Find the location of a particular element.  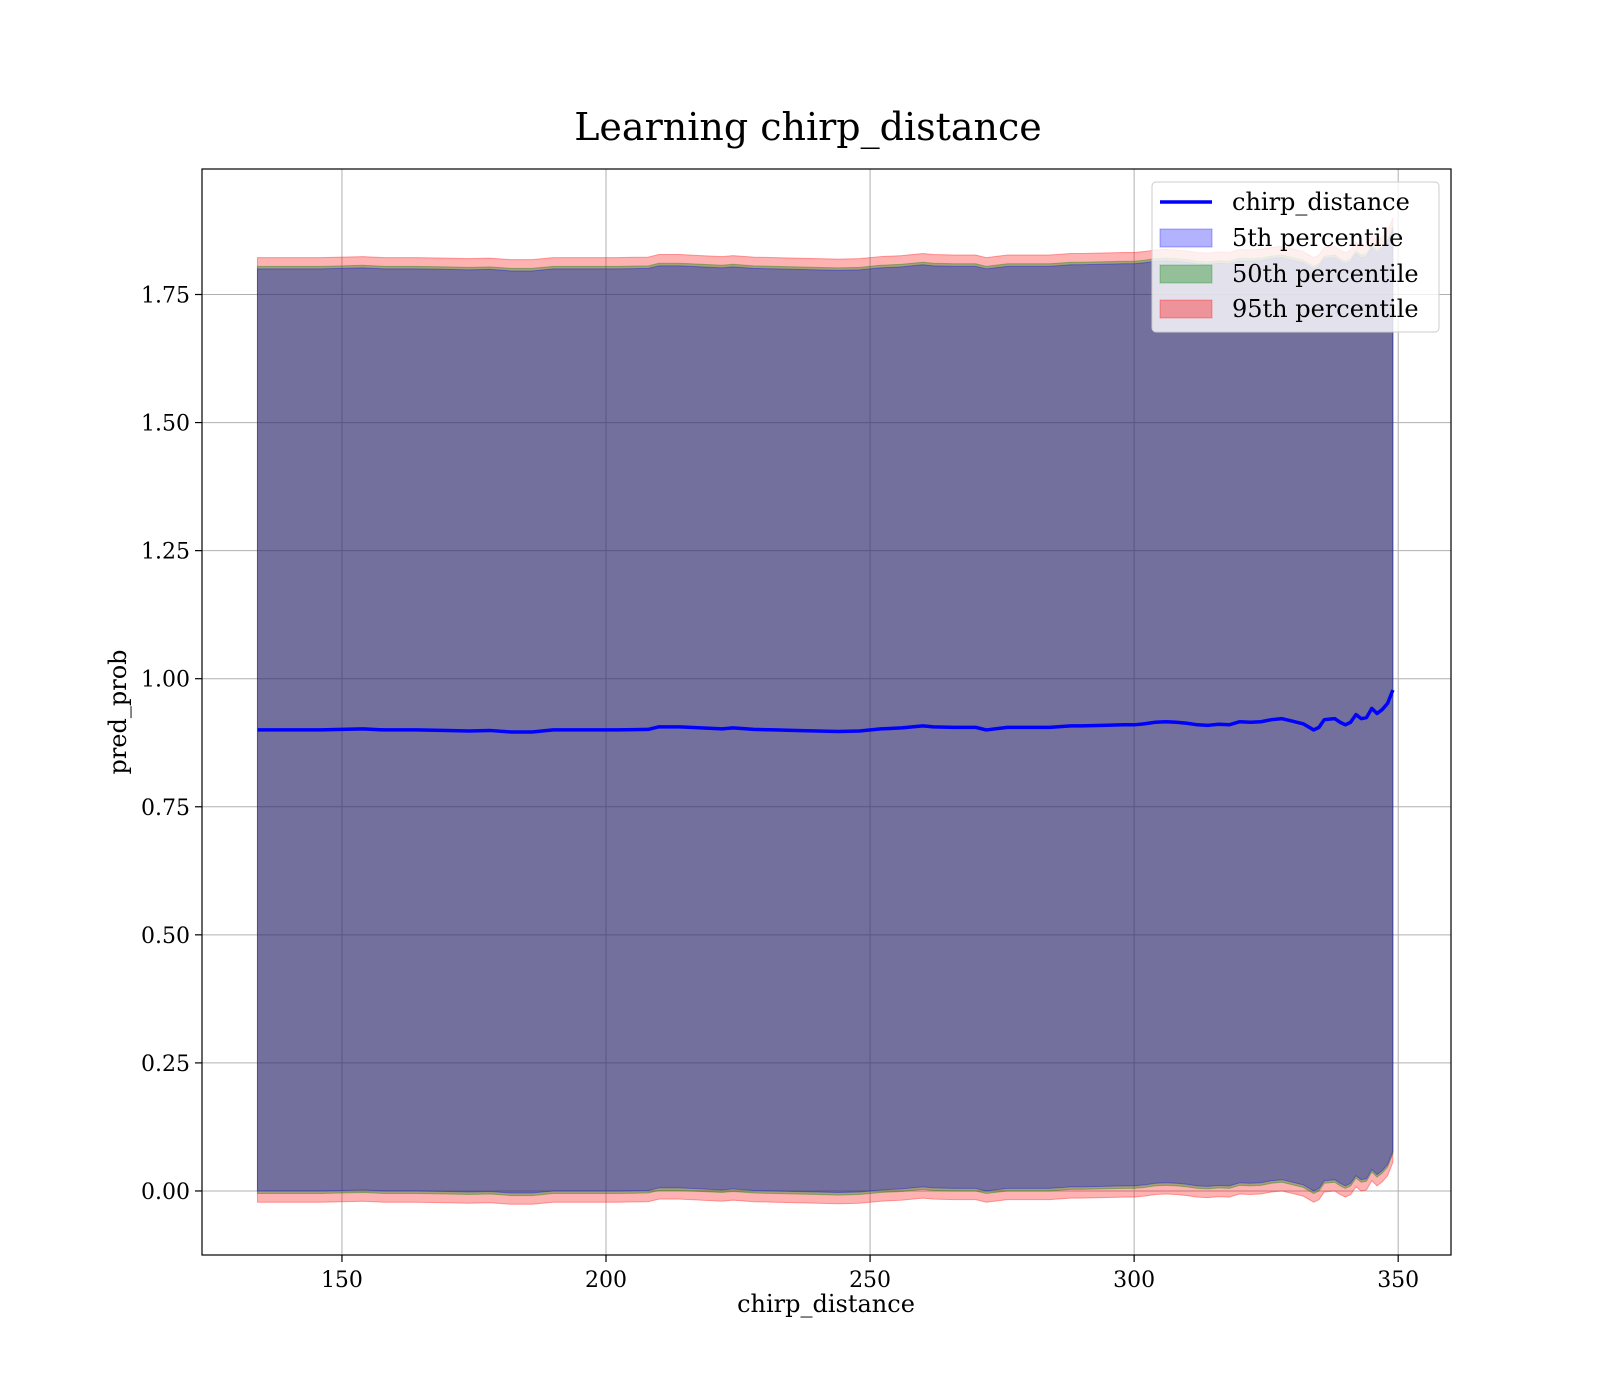

x-axis-label: chirp_distance is located at coordinates (826, 1304).